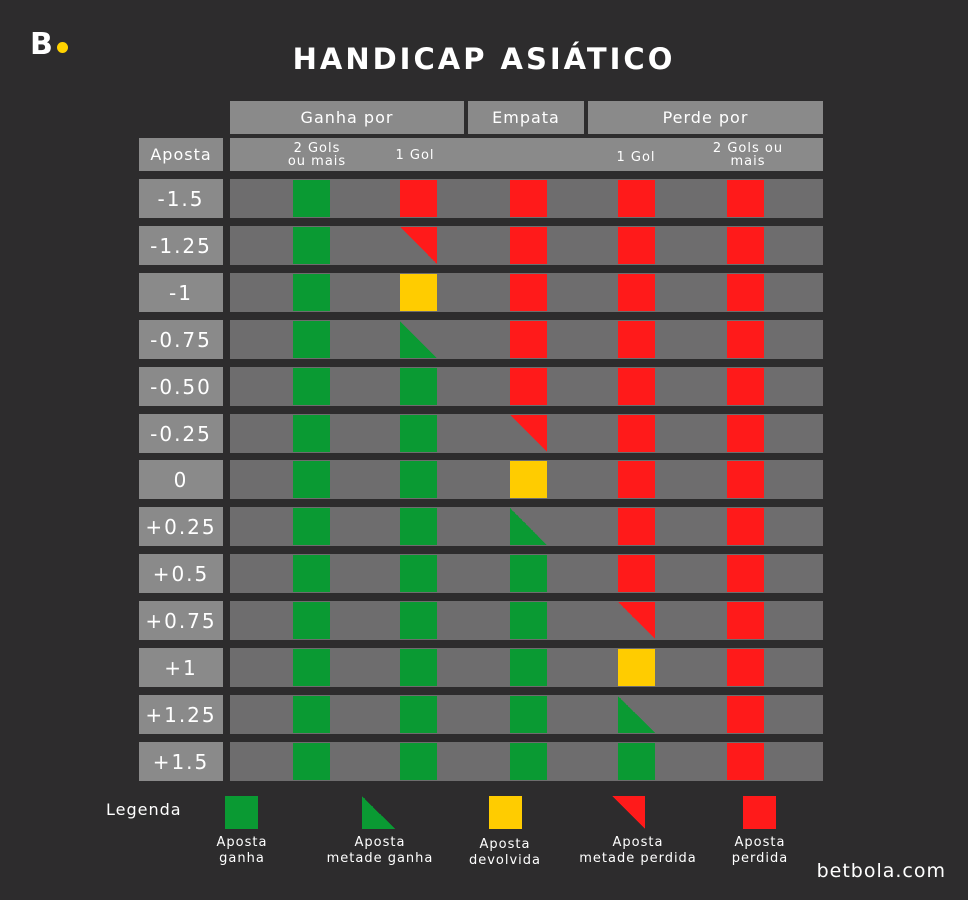 The height and width of the screenshot is (900, 968). I want to click on logo-letter: B, so click(41, 44).